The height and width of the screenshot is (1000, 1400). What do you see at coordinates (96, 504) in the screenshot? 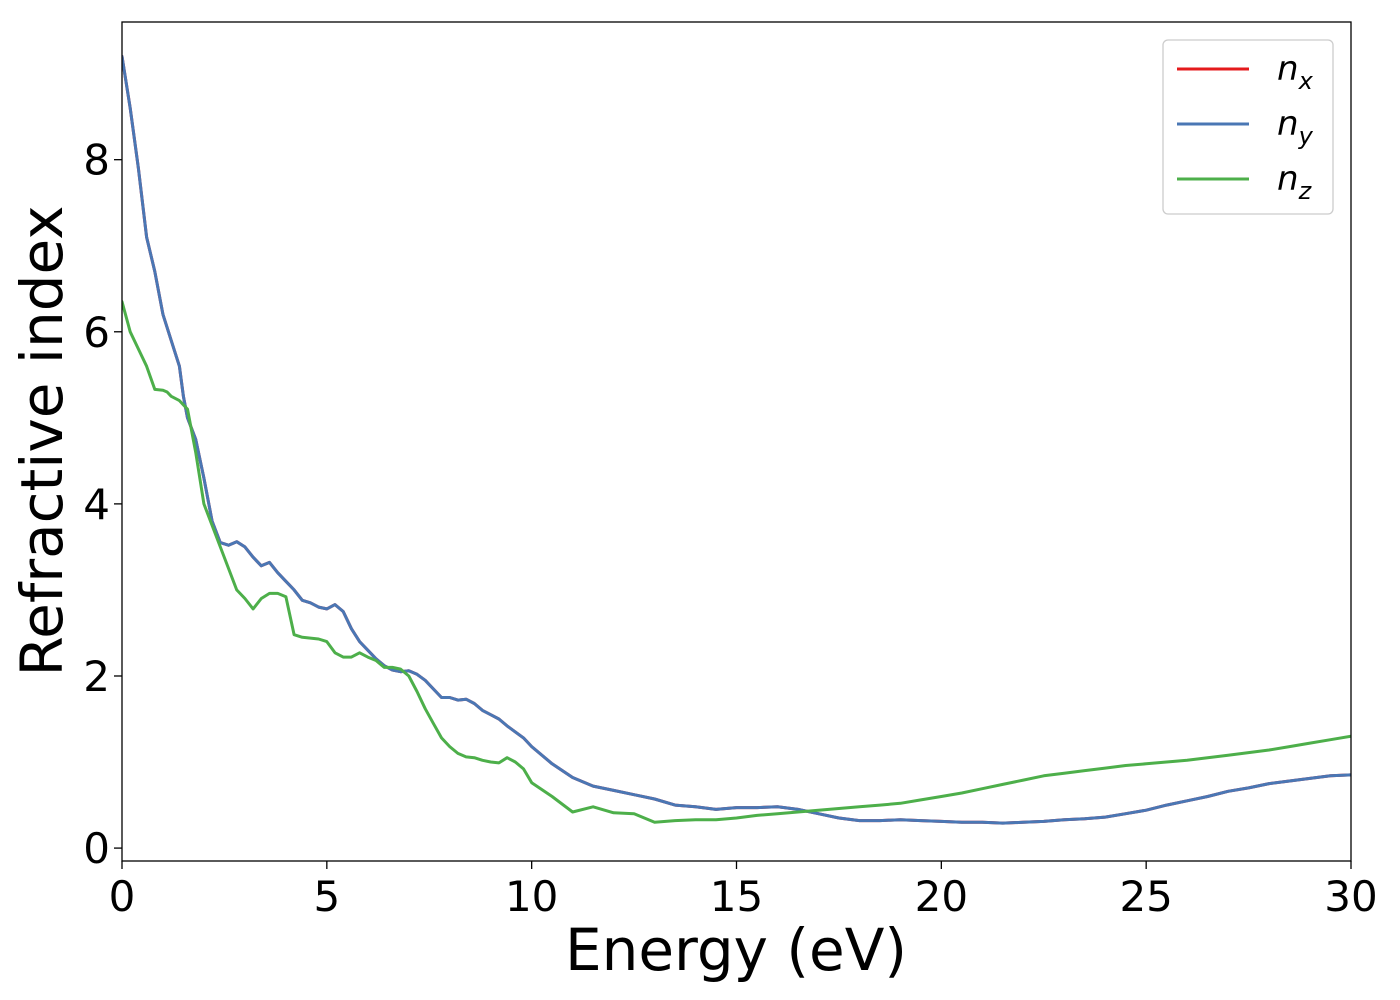
I see `y-tick-label: 4` at bounding box center [96, 504].